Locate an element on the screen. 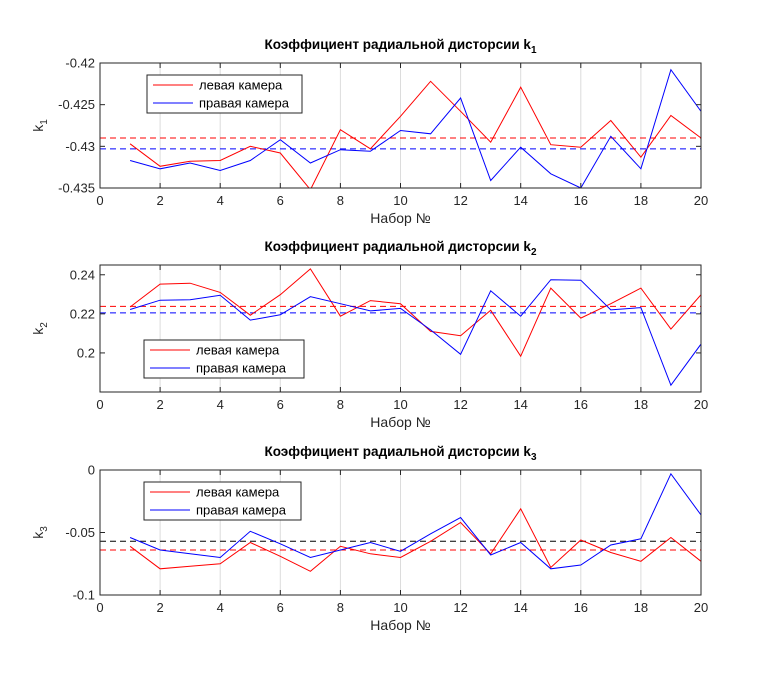 The width and height of the screenshot is (775, 680). chart-title: Коэффициент радиальной дисторсии k2 is located at coordinates (401, 248).